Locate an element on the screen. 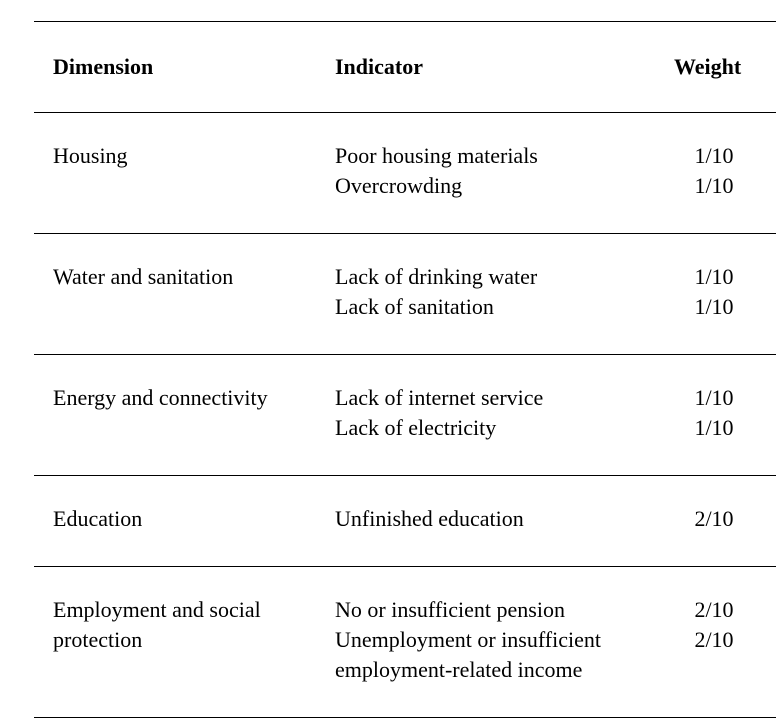 This screenshot has width=776, height=727. table-header: Dimension Indicator Weight is located at coordinates (405, 67).